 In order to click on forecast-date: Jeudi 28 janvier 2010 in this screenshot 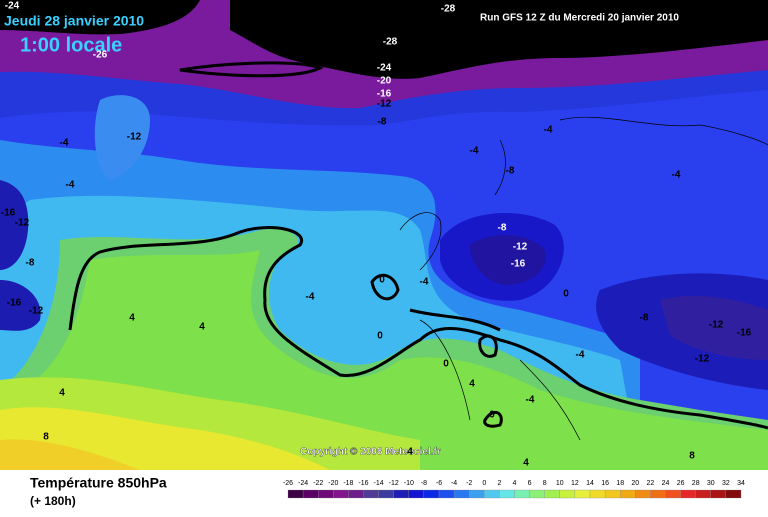, I will do `click(74, 21)`.